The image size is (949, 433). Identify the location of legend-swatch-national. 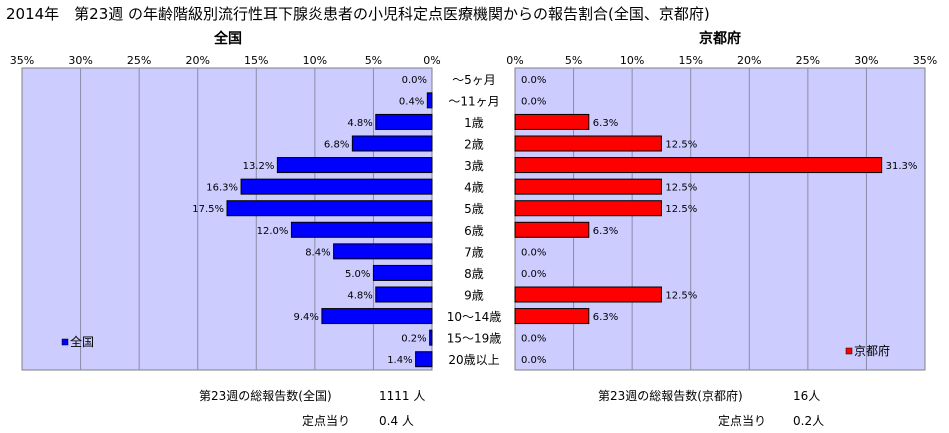
(65, 342).